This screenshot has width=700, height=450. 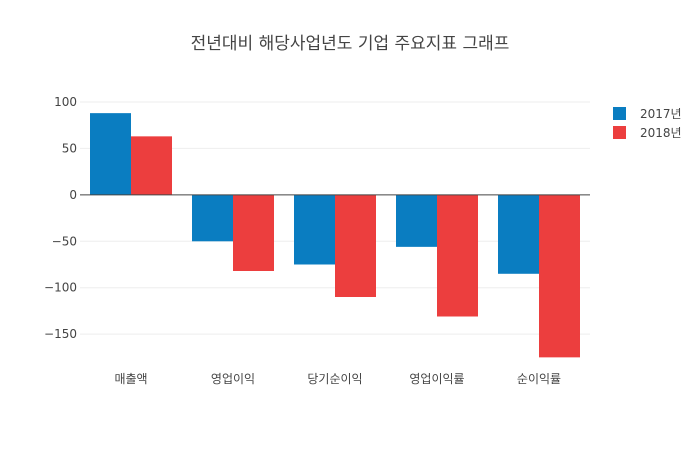 I want to click on y-tick-label: 100, so click(x=65, y=102).